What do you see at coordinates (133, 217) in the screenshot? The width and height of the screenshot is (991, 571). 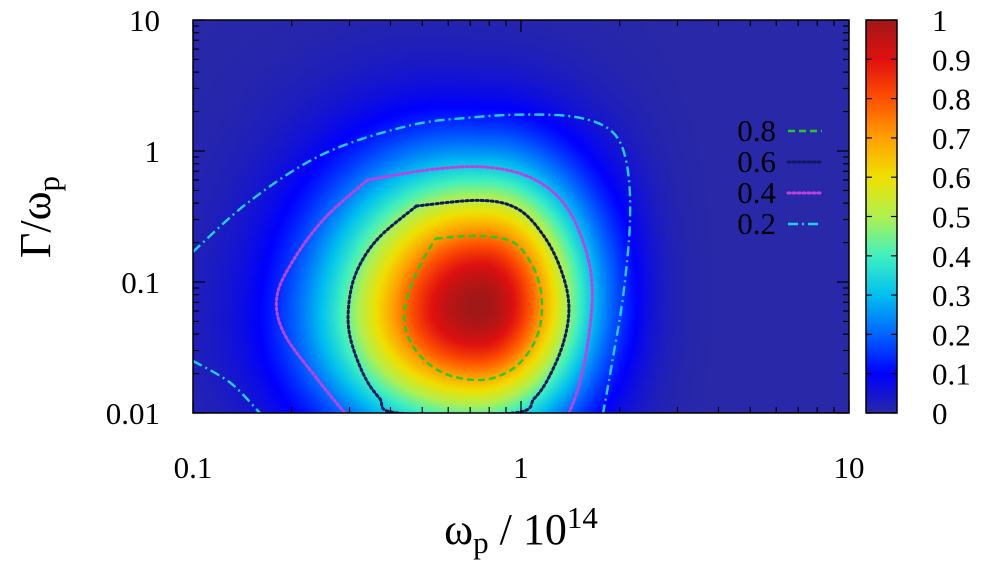 I see `y-axis-tick-labels: 0.01 0.1 1 10` at bounding box center [133, 217].